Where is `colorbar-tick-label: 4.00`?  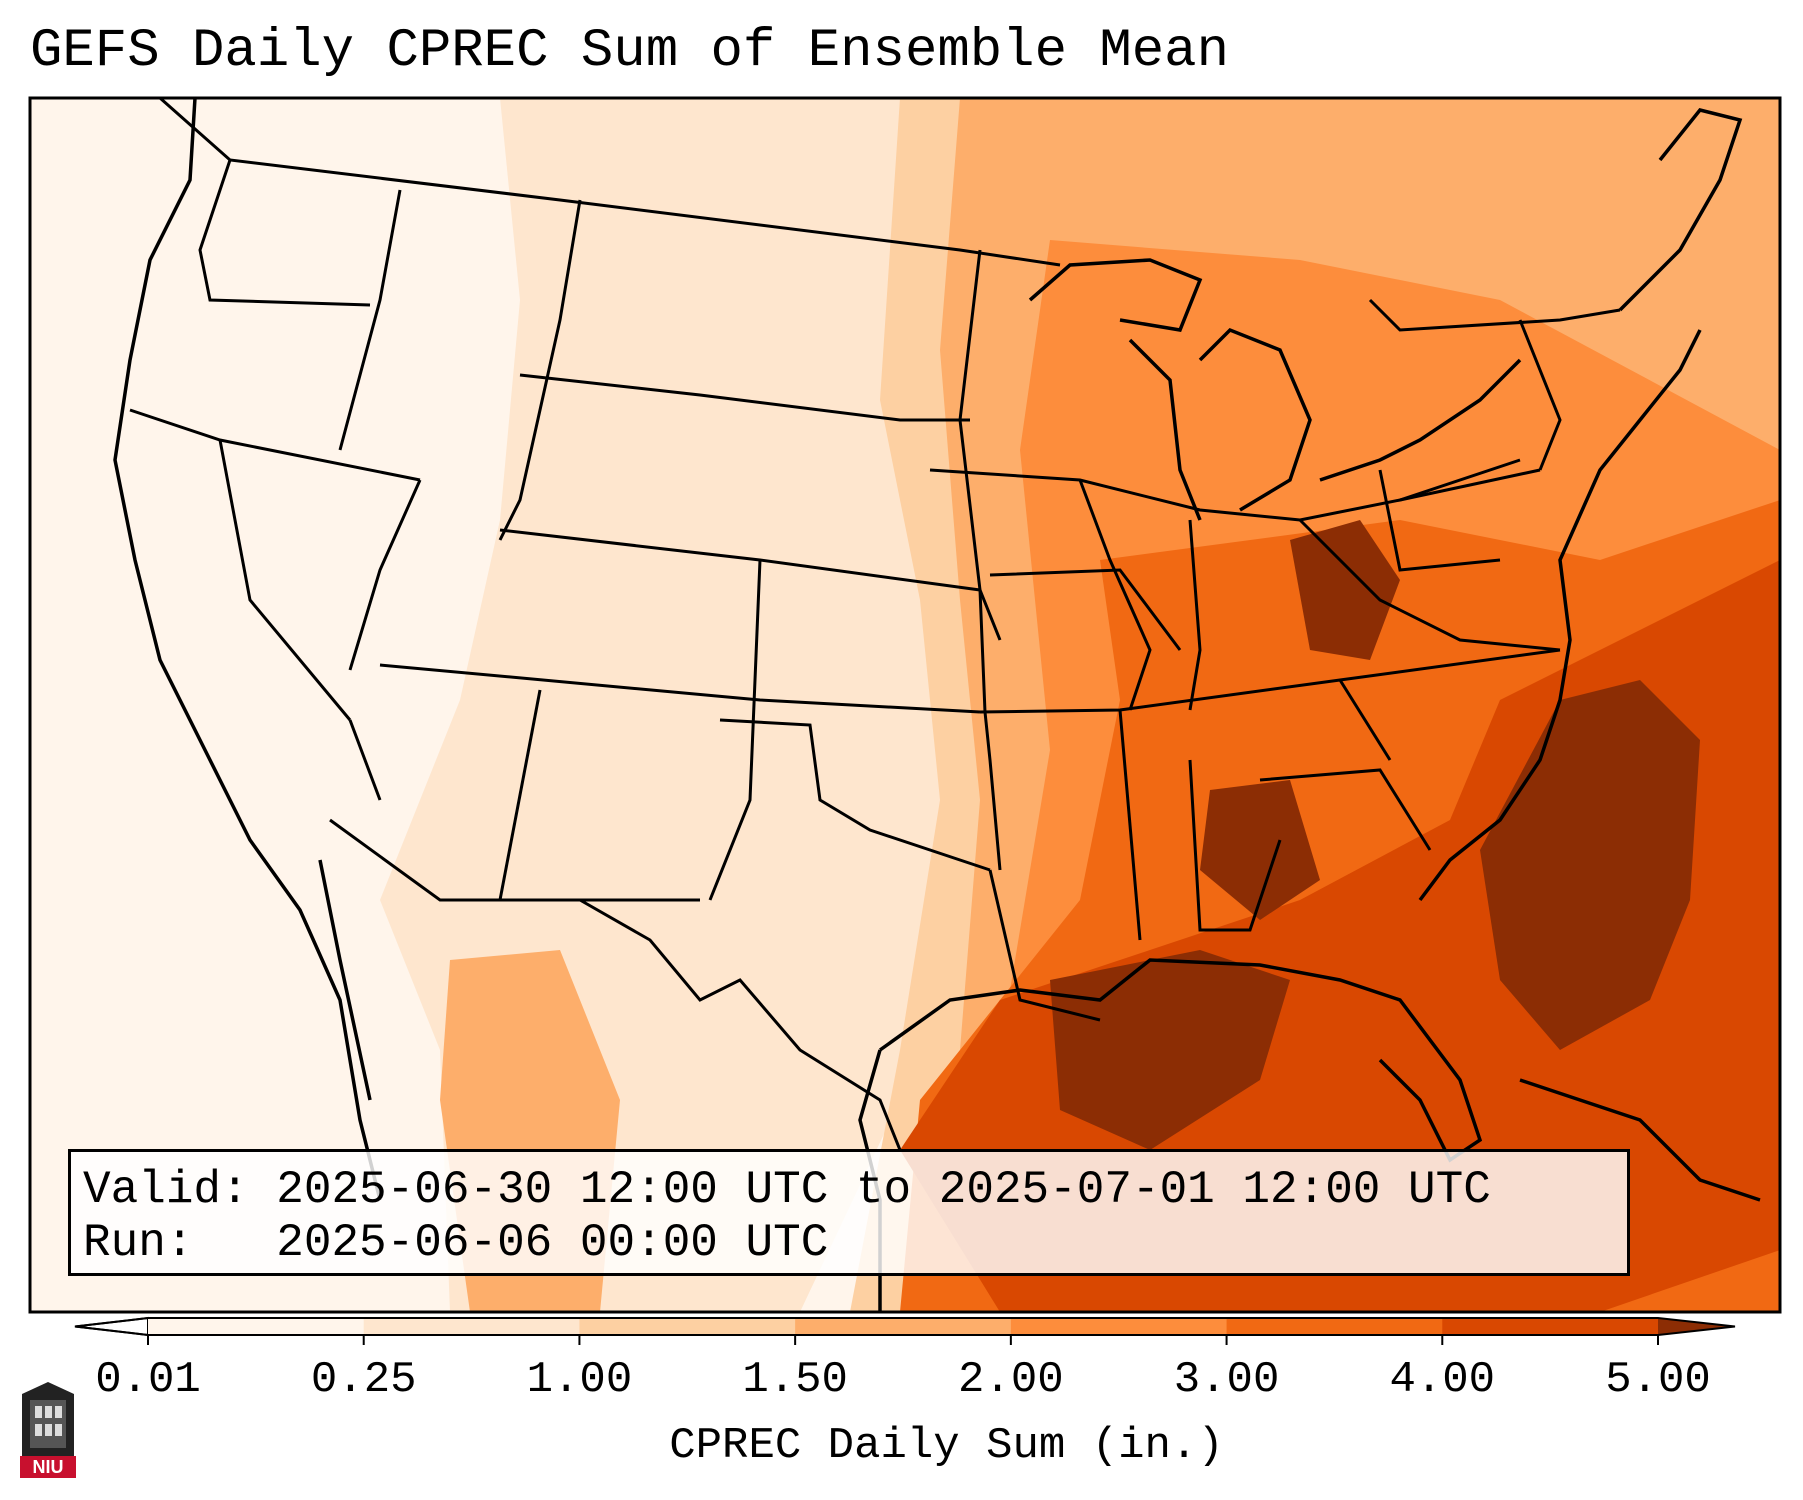
colorbar-tick-label: 4.00 is located at coordinates (1442, 1380).